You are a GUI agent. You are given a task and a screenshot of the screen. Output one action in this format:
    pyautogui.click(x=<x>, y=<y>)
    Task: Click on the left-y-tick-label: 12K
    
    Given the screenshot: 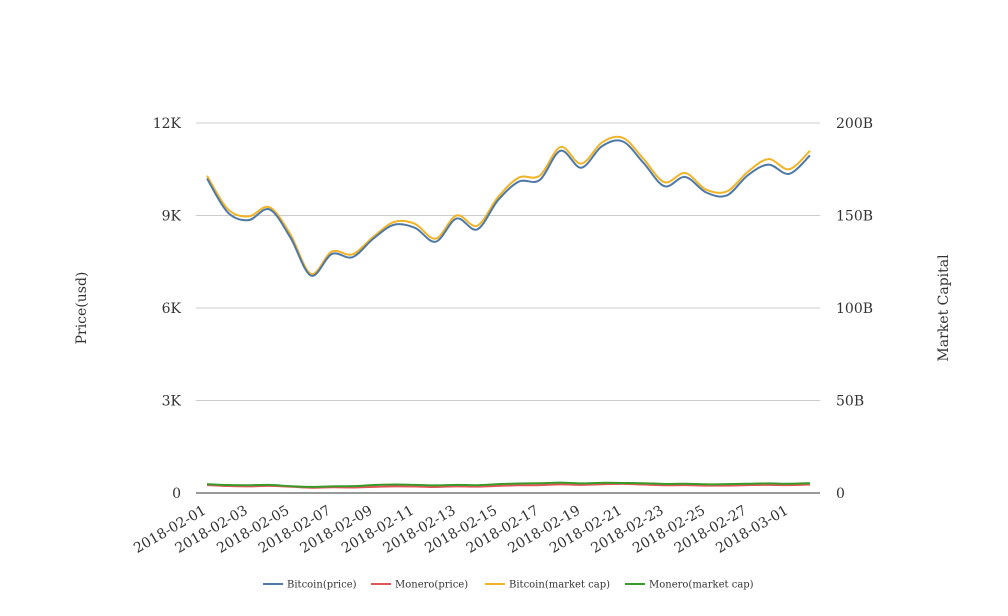 What is the action you would take?
    pyautogui.click(x=167, y=124)
    